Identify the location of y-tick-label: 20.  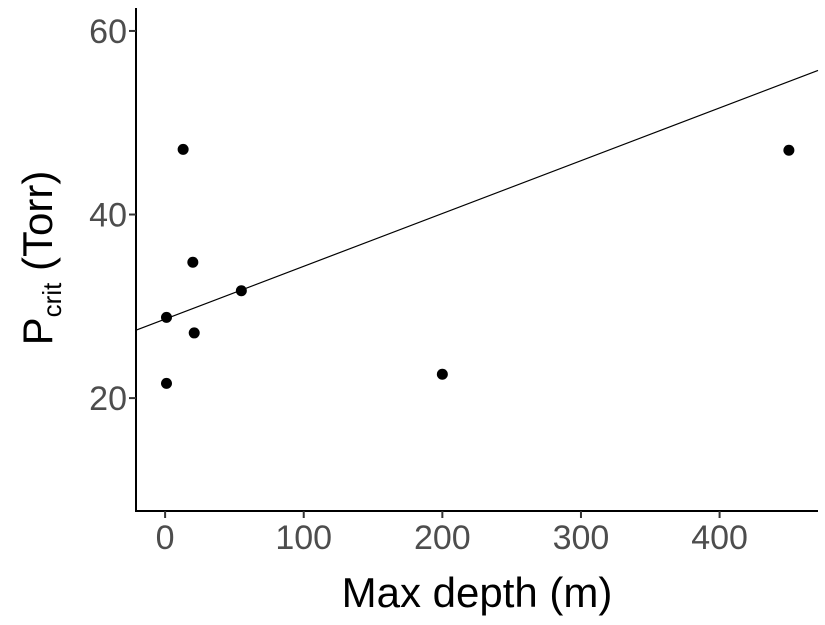
(108, 399).